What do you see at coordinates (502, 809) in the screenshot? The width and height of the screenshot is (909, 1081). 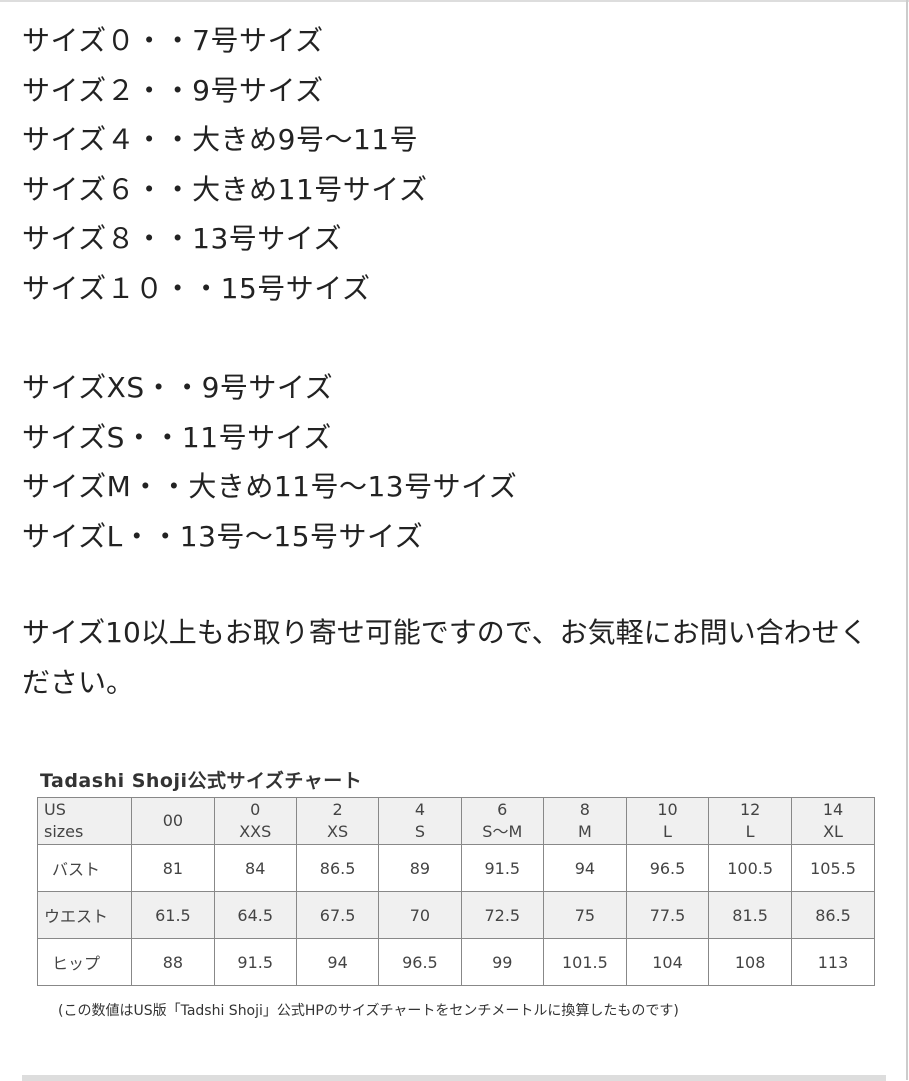 I see `us-size: 6` at bounding box center [502, 809].